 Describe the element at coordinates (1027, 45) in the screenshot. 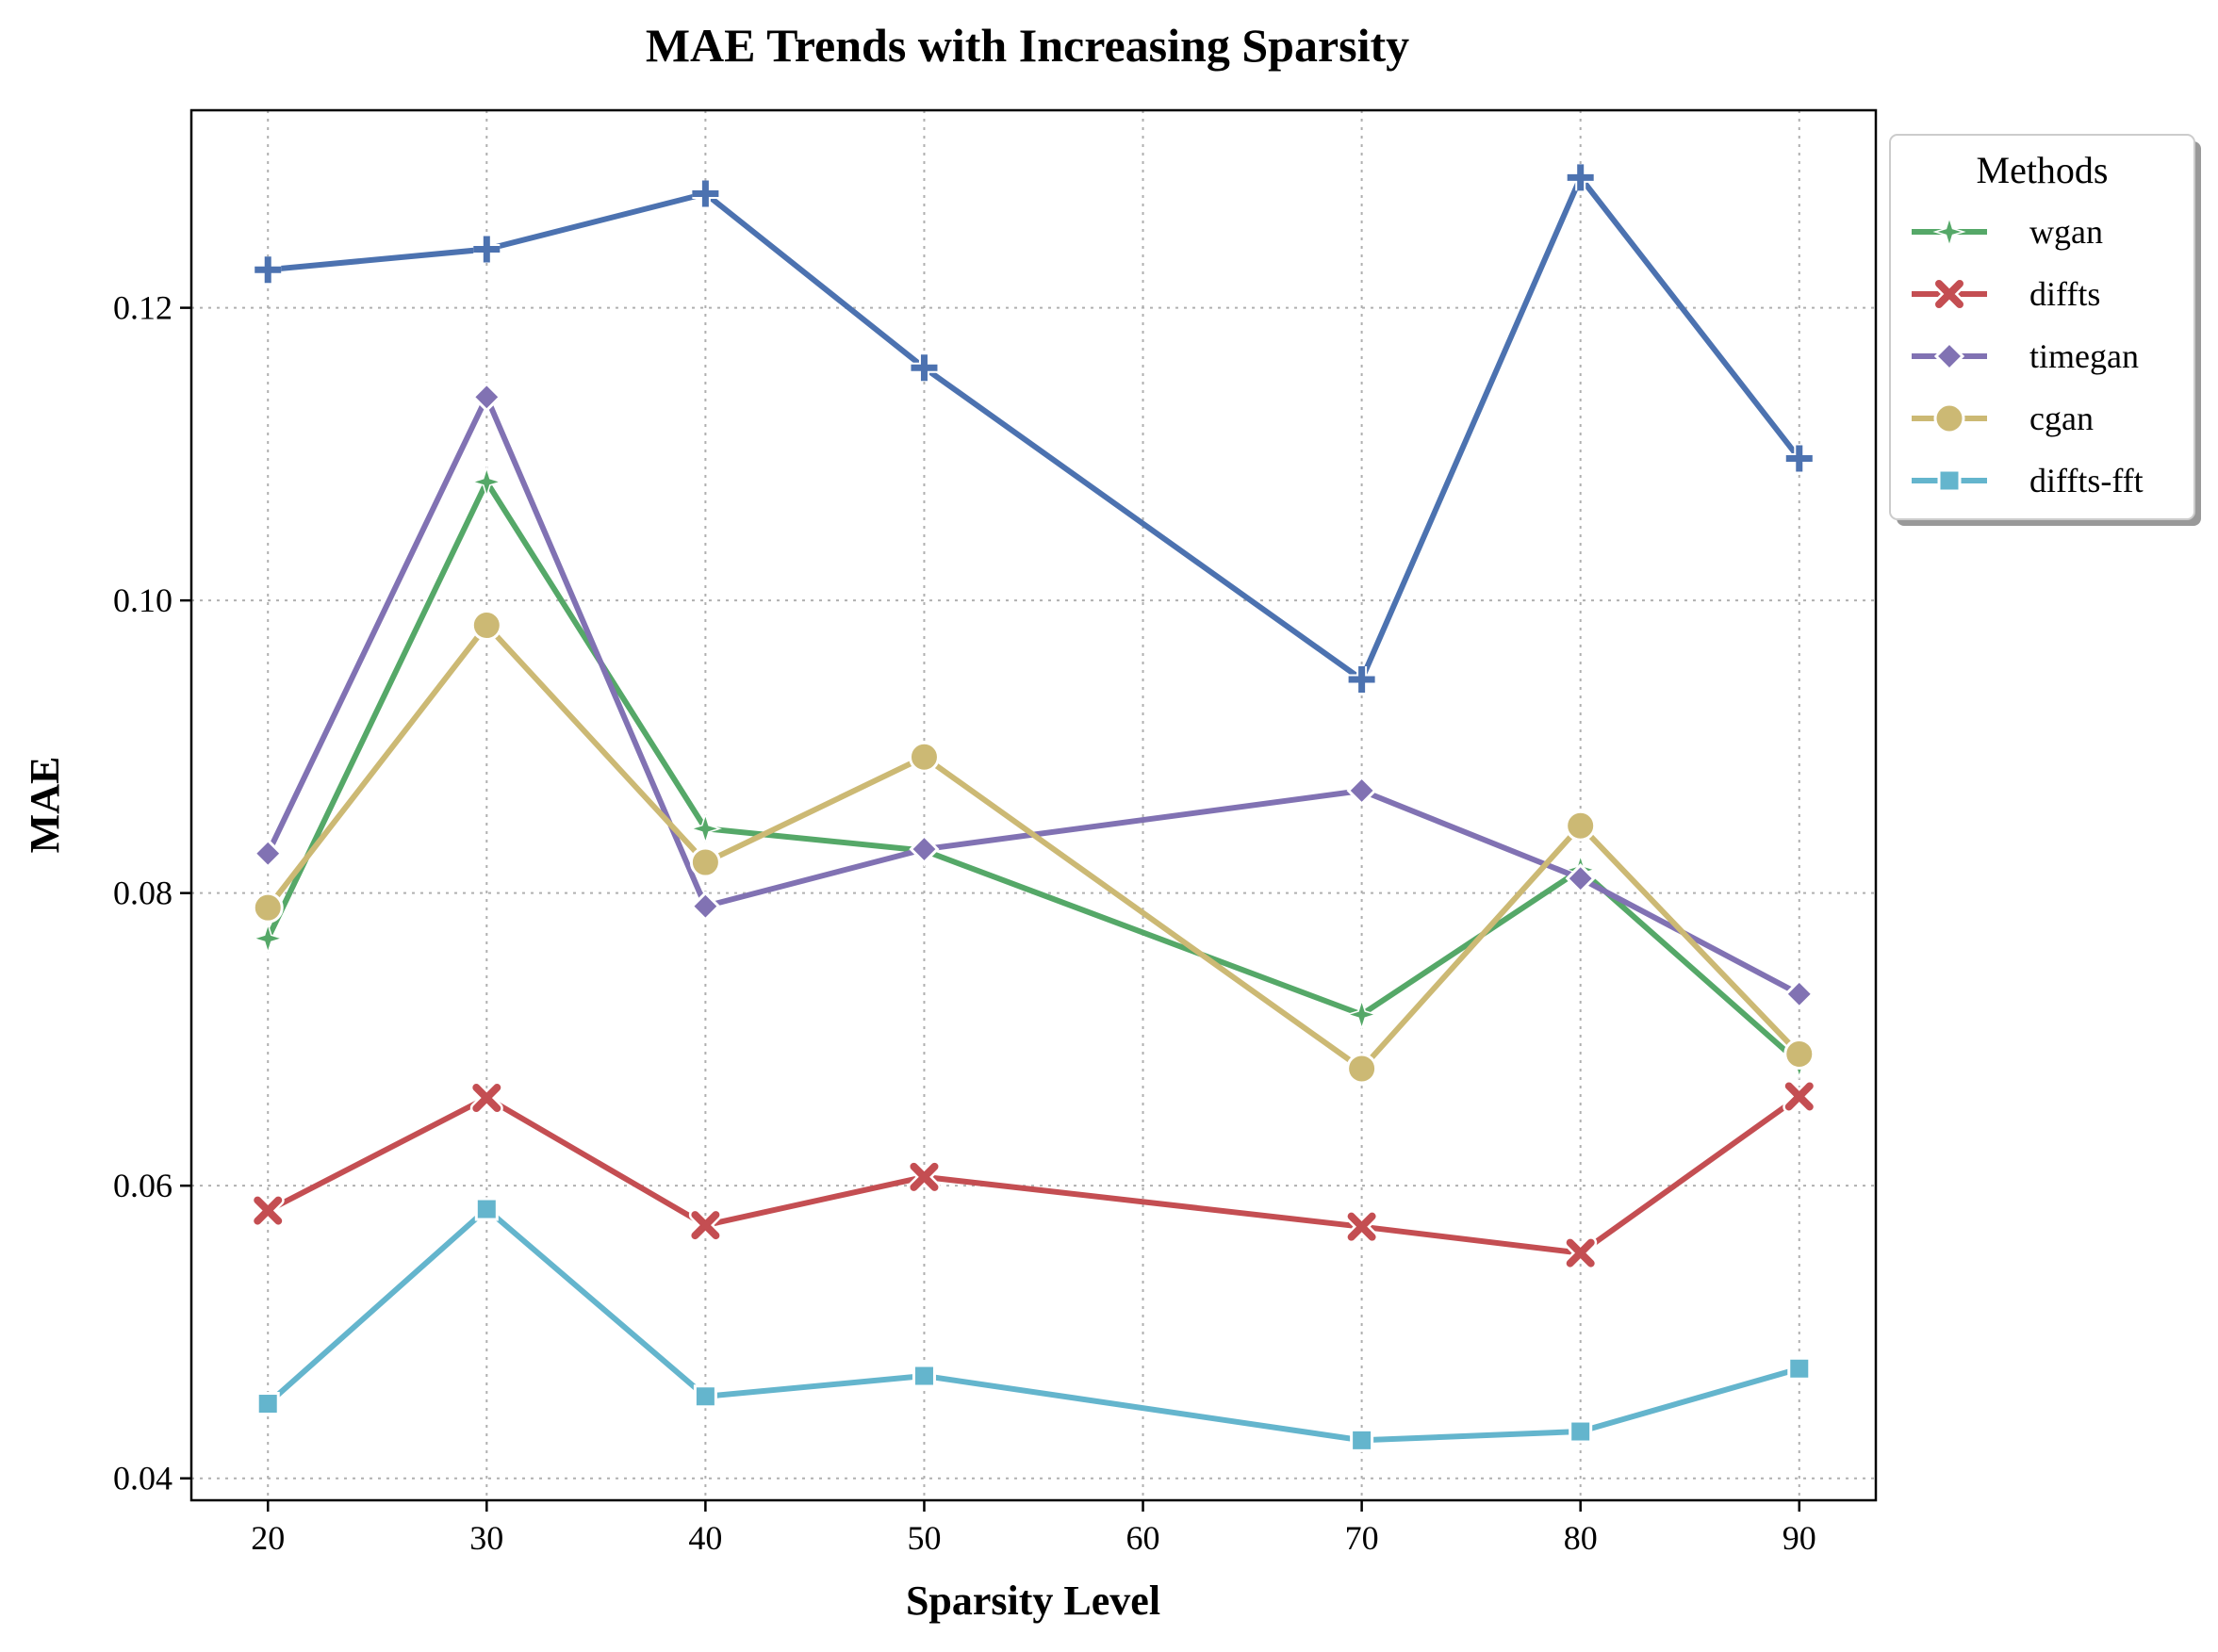

I see `chart-title: MAE Trends with Increasing Sparsity` at that location.